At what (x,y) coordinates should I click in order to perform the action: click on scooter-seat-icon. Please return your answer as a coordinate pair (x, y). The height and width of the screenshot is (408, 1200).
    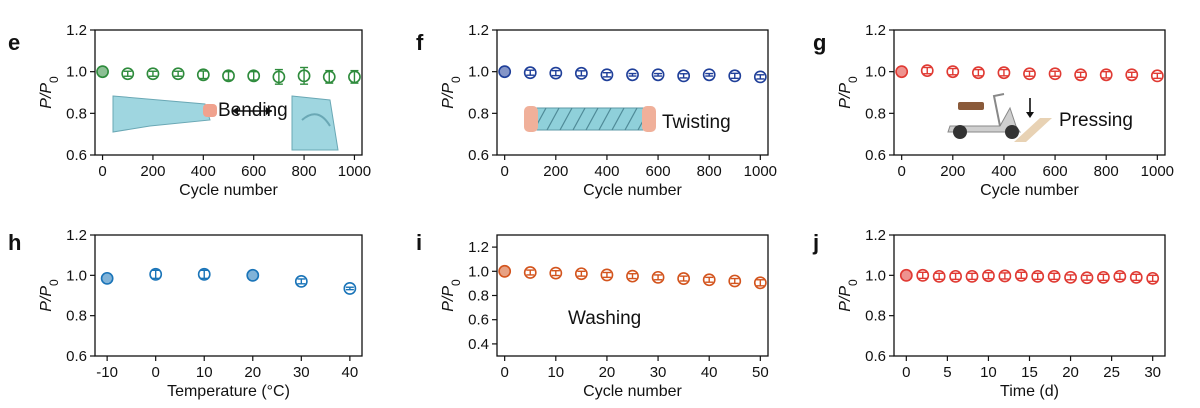
    Looking at the image, I should click on (971, 106).